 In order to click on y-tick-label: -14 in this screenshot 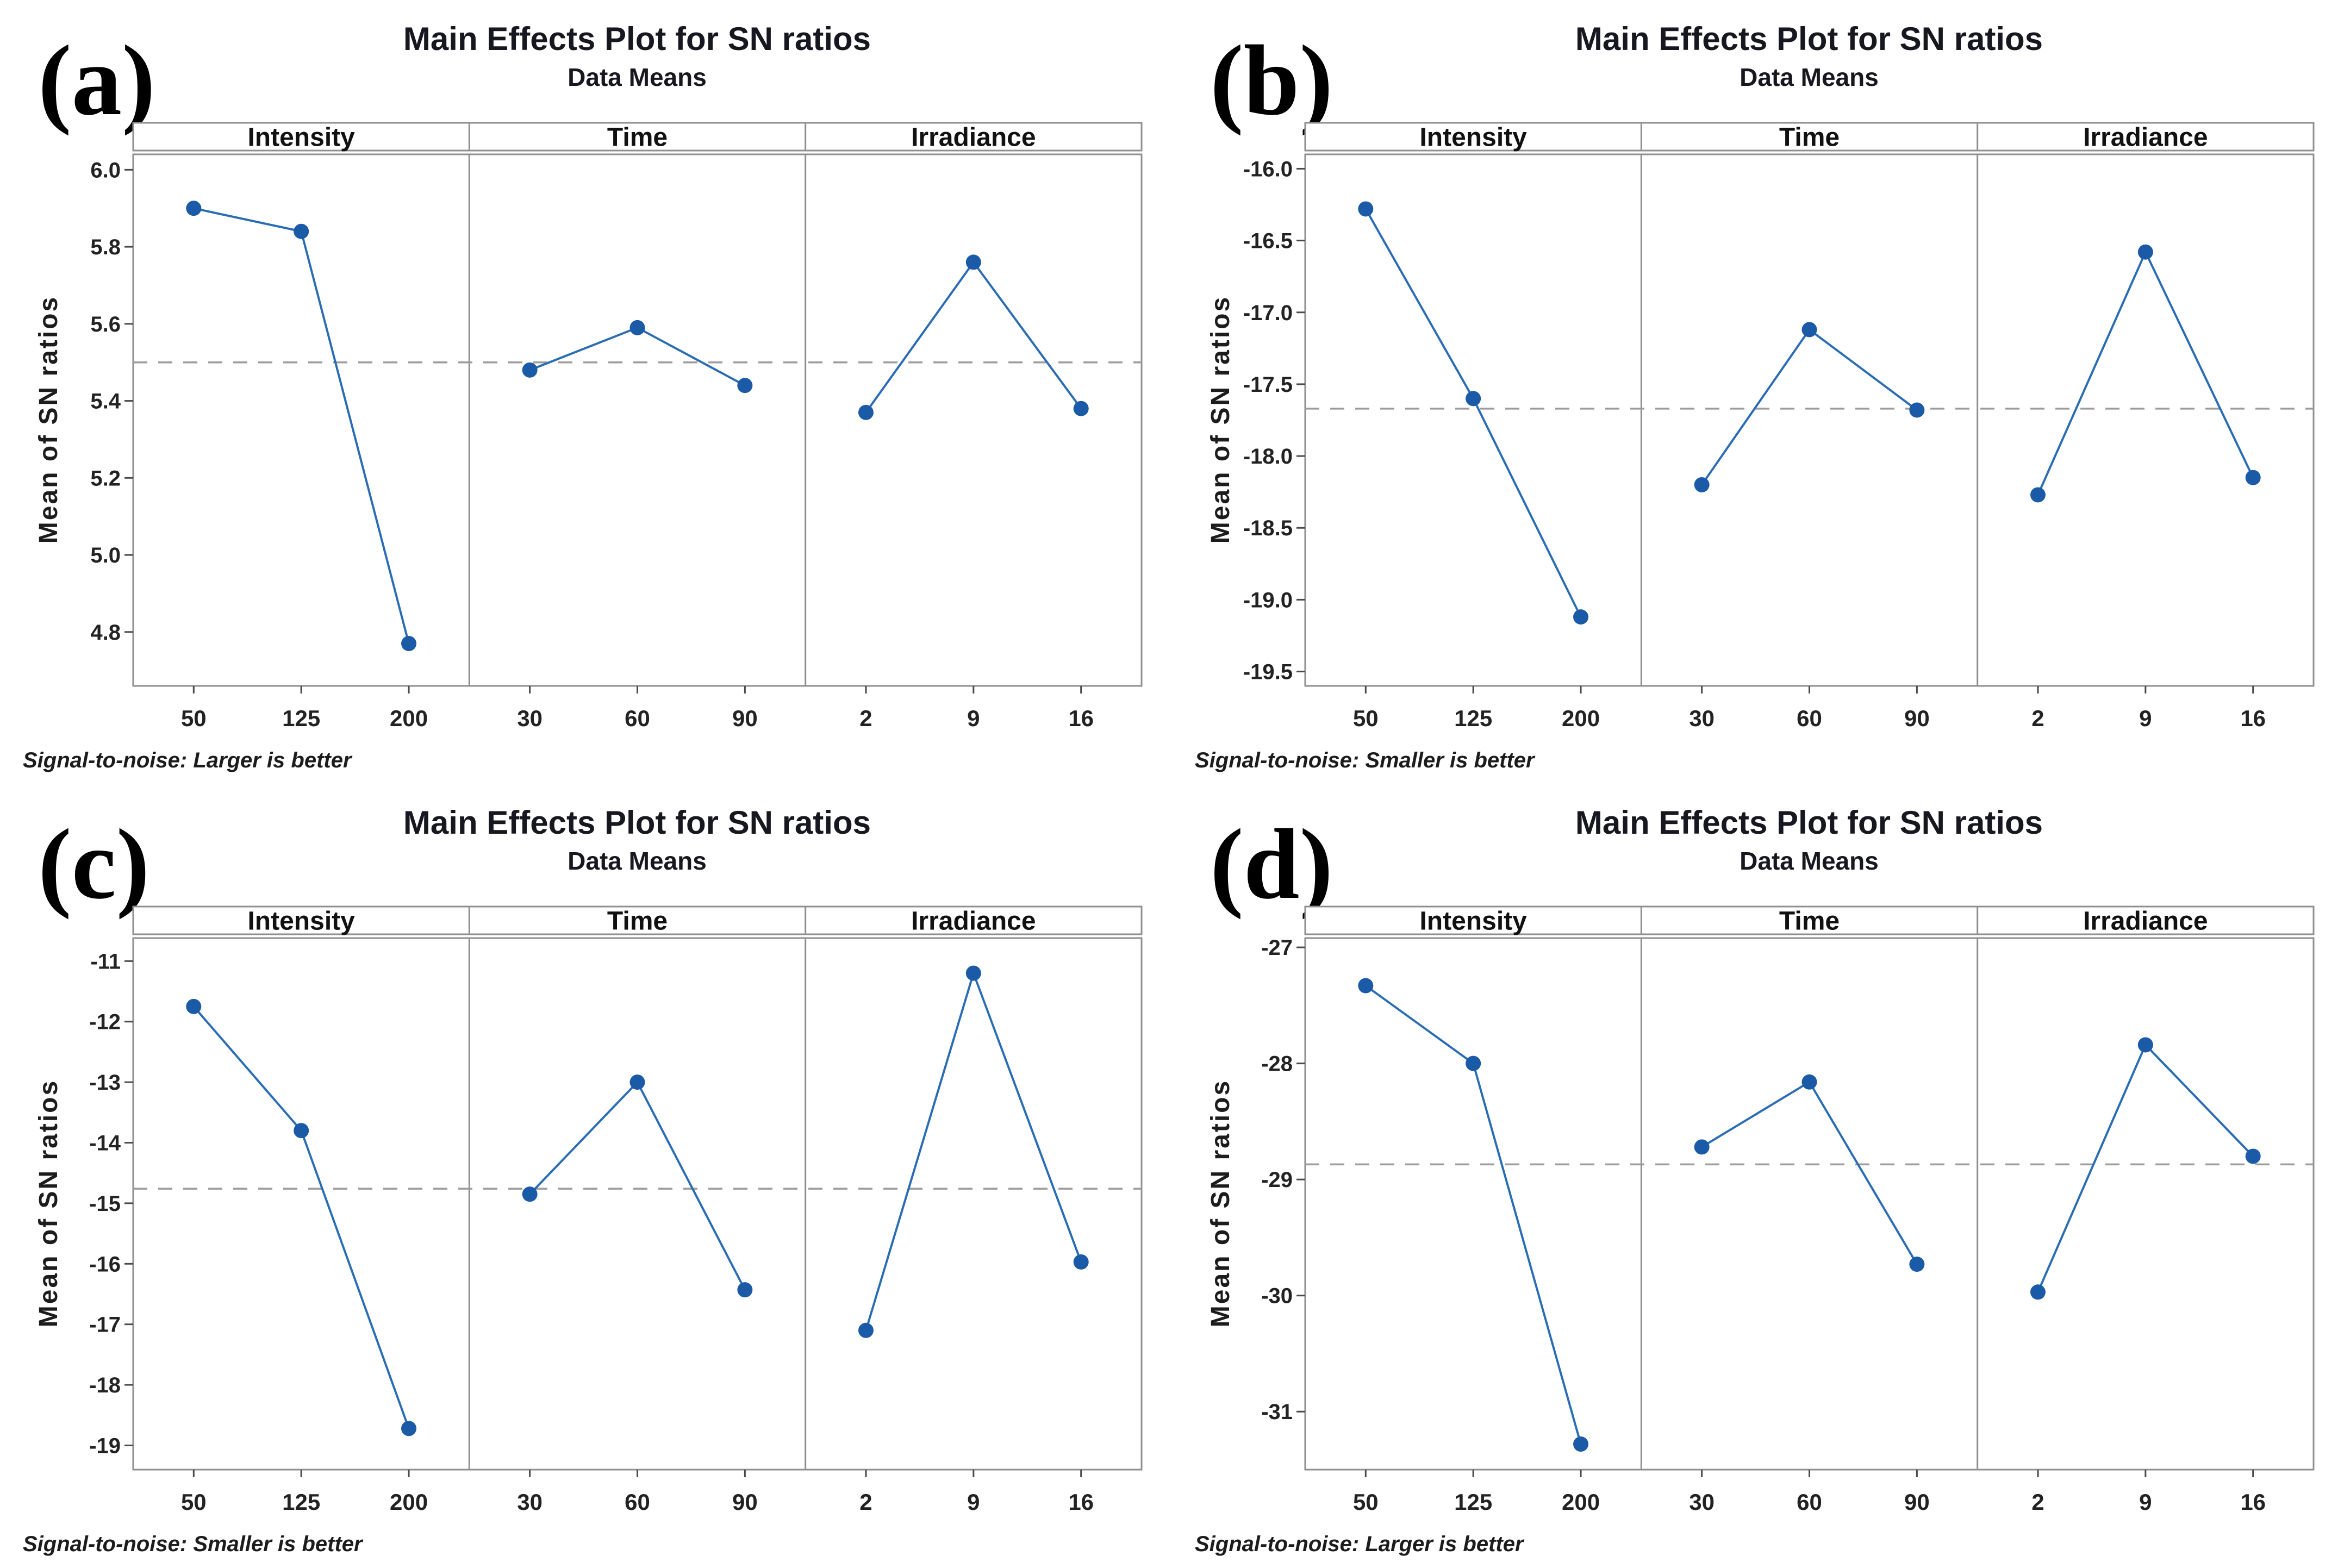, I will do `click(105, 1143)`.